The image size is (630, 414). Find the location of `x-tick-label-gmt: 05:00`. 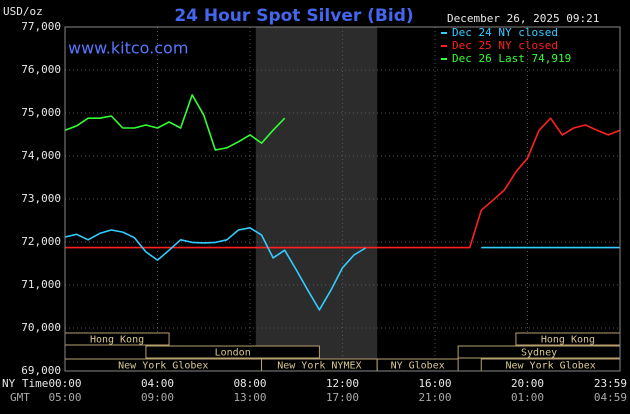

x-tick-label-gmt: 05:00 is located at coordinates (64, 397).